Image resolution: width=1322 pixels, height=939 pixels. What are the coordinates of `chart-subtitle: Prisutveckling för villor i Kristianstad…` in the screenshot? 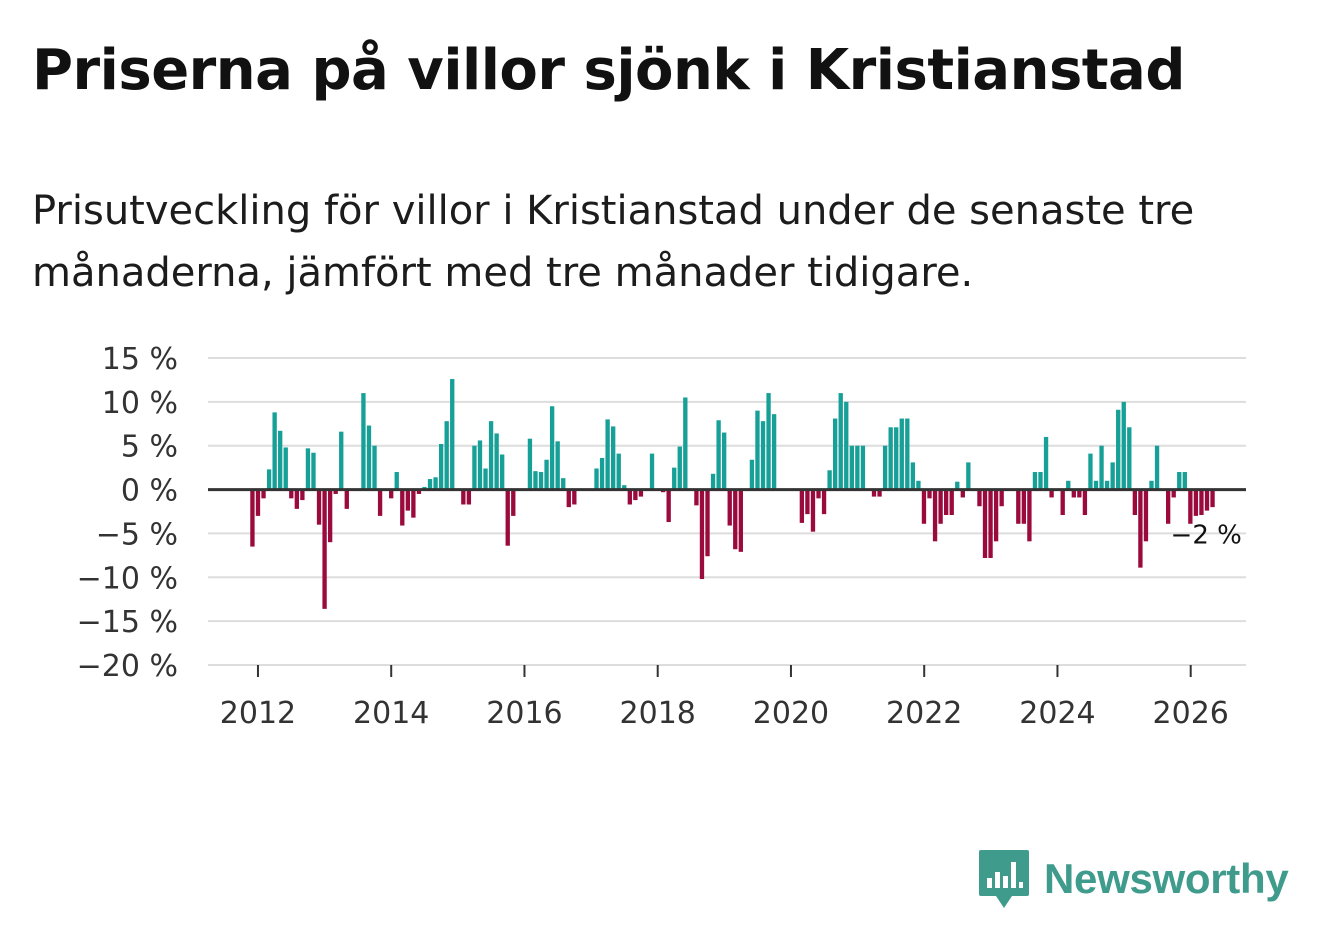 It's located at (613, 242).